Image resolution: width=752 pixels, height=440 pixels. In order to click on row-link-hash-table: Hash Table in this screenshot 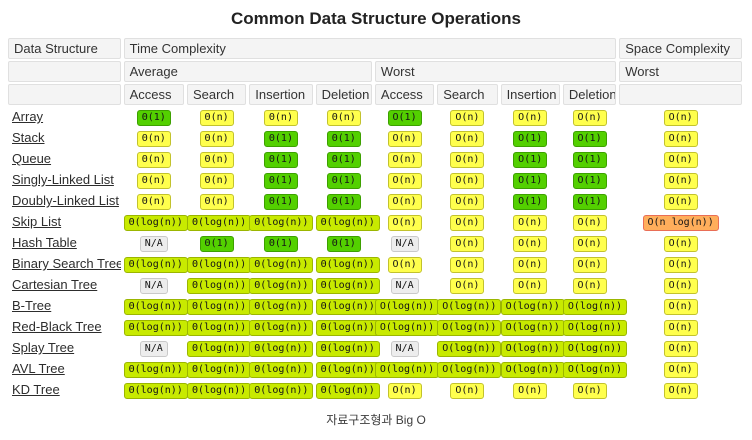, I will do `click(44, 242)`.